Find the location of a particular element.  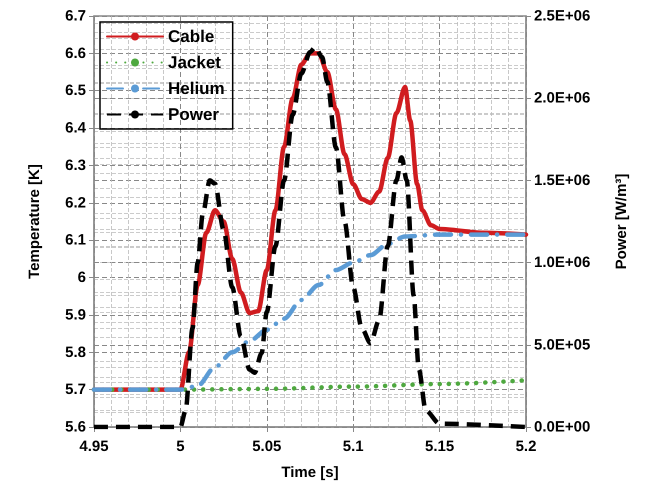

x-tick-label: 5.2 is located at coordinates (526, 446).